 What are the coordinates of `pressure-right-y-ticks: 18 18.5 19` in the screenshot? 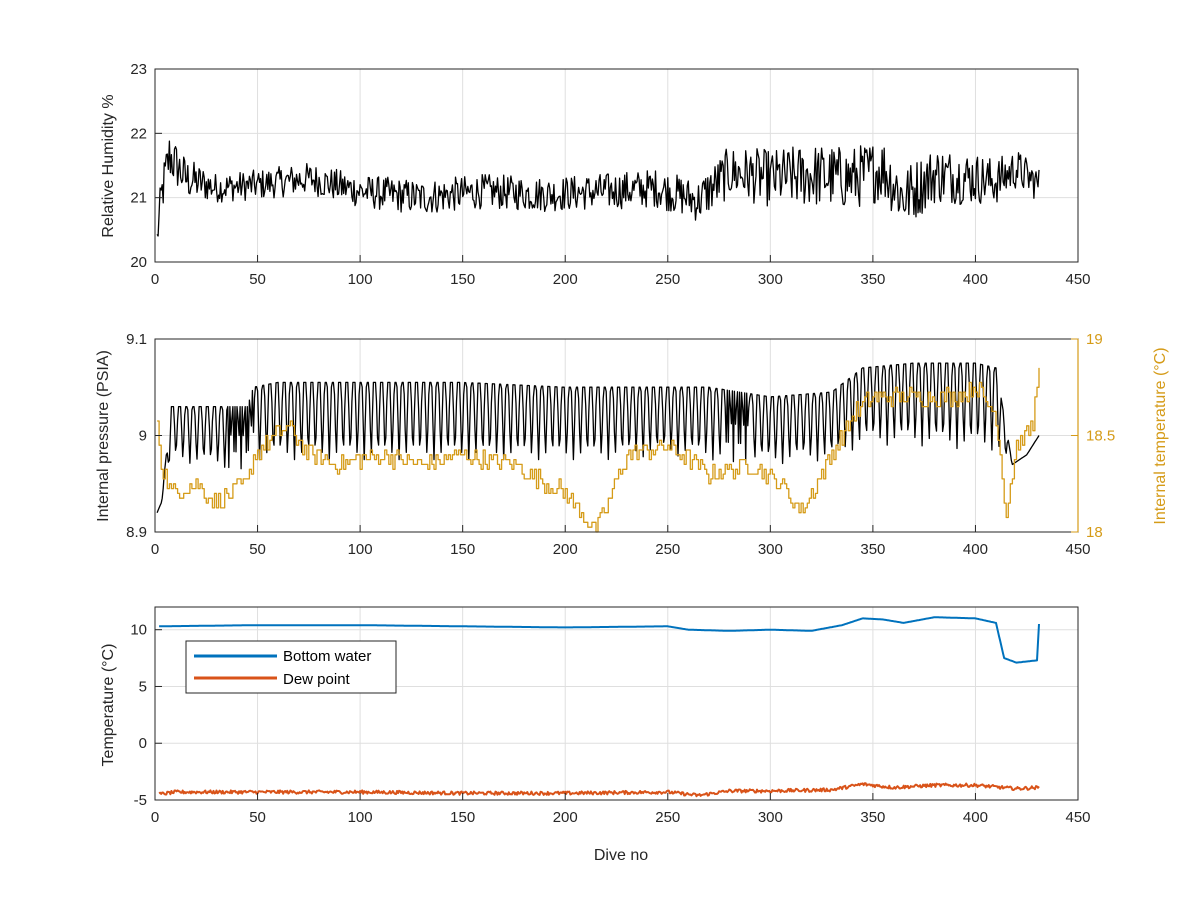 It's located at (1093, 436).